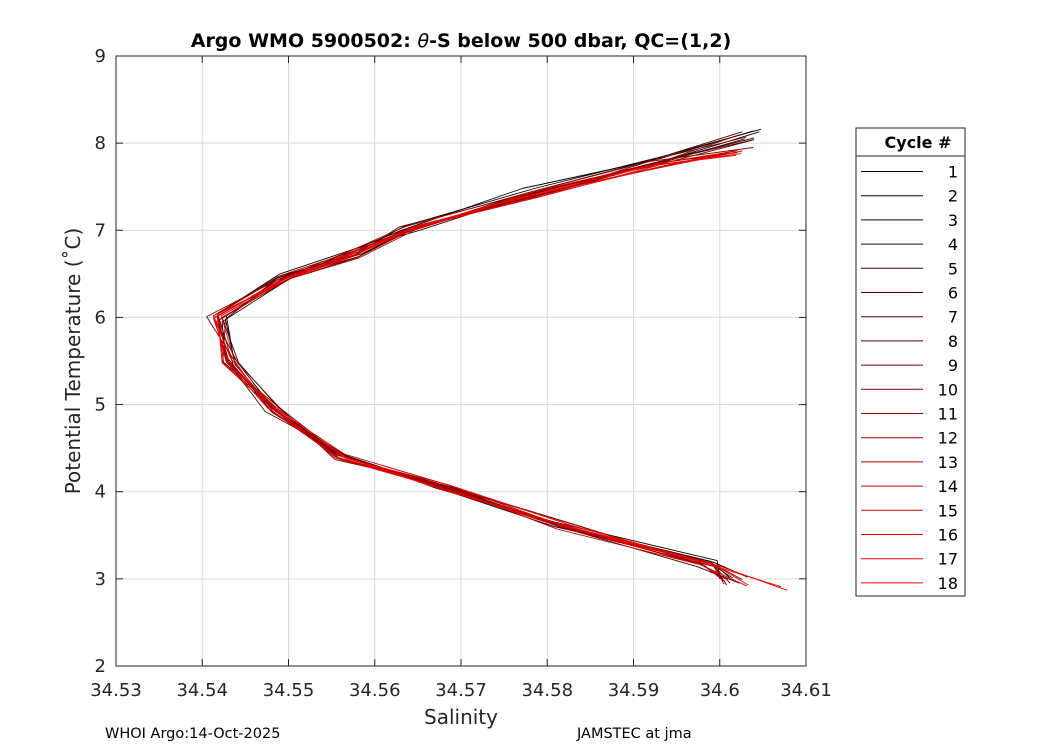 The image size is (1050, 750). Describe the element at coordinates (948, 438) in the screenshot. I see `legend-label-cycle-12: 12` at that location.